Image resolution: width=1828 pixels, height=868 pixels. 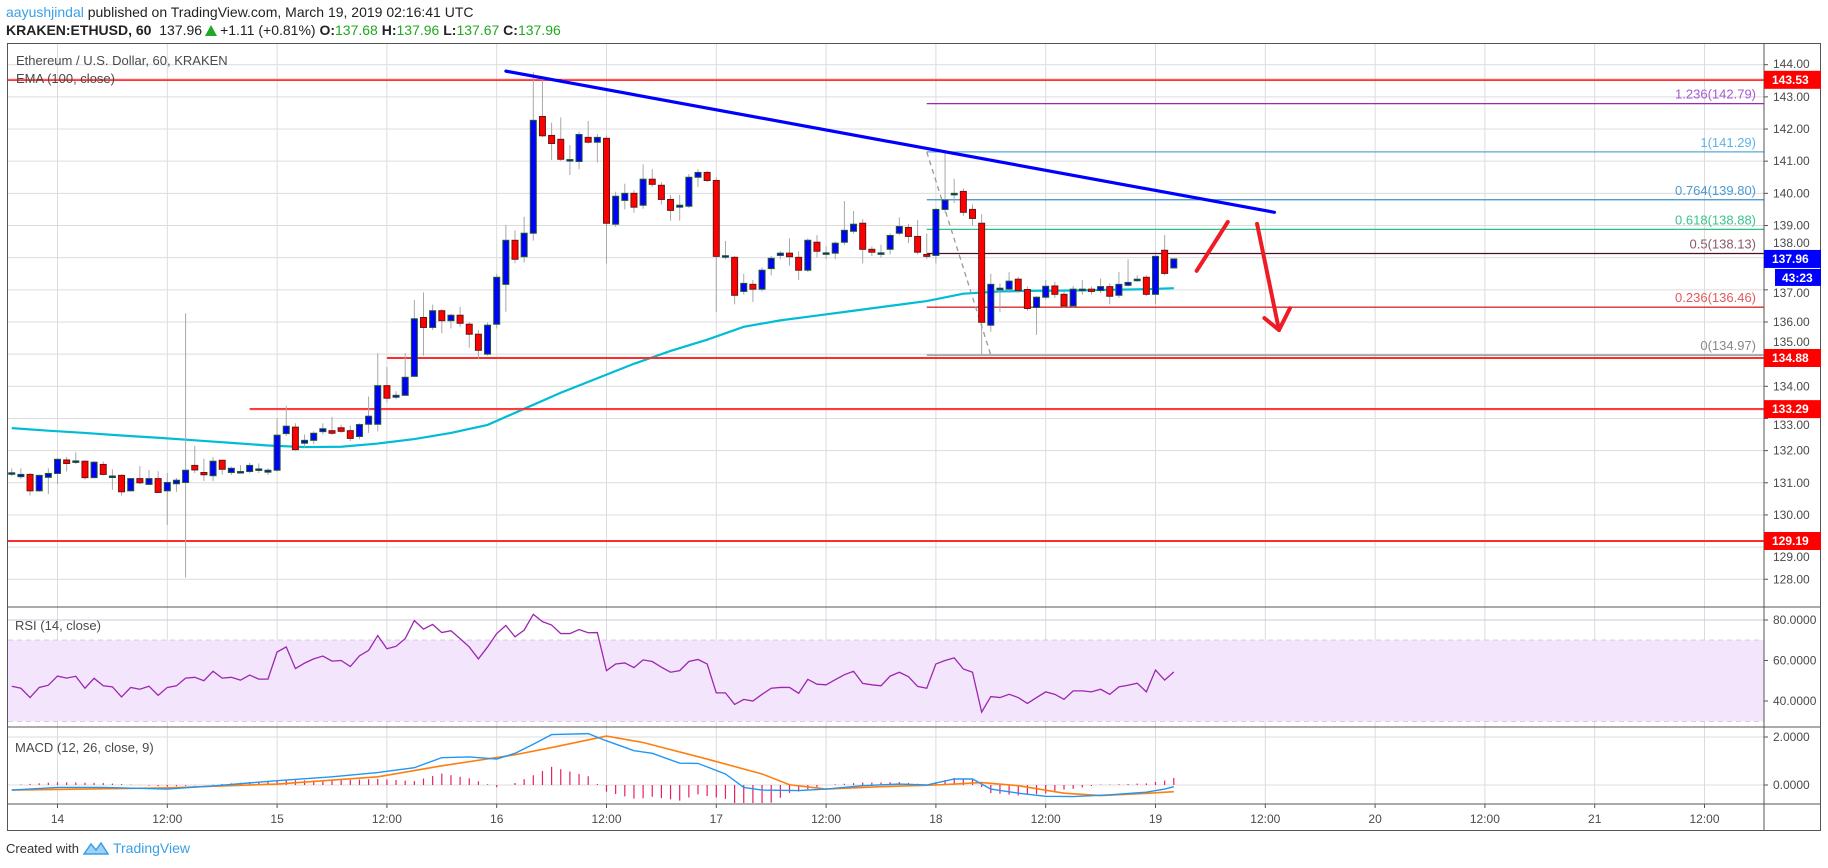 What do you see at coordinates (1791, 425) in the screenshot?
I see `price-axis-label: 133.00` at bounding box center [1791, 425].